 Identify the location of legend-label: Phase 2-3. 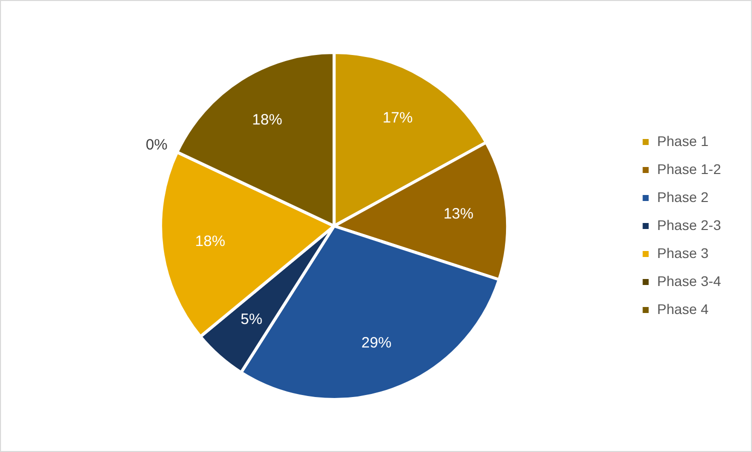
(689, 224).